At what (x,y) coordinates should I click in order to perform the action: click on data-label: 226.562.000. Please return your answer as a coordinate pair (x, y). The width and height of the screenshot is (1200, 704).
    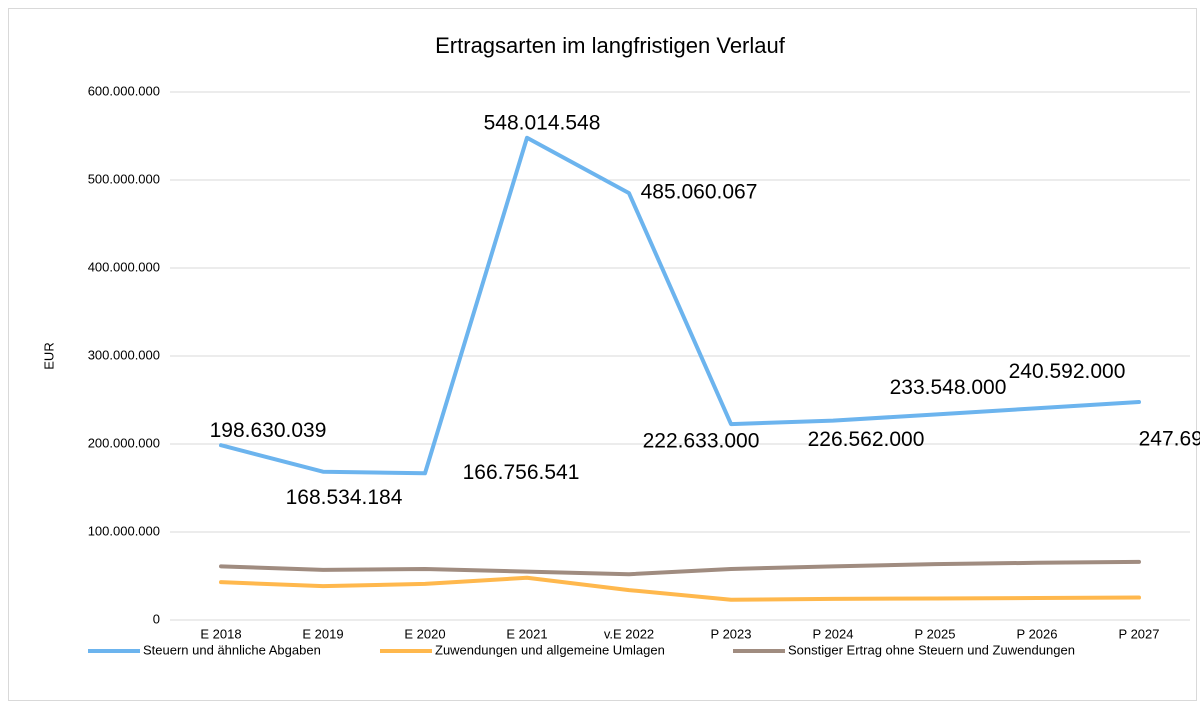
    Looking at the image, I should click on (866, 439).